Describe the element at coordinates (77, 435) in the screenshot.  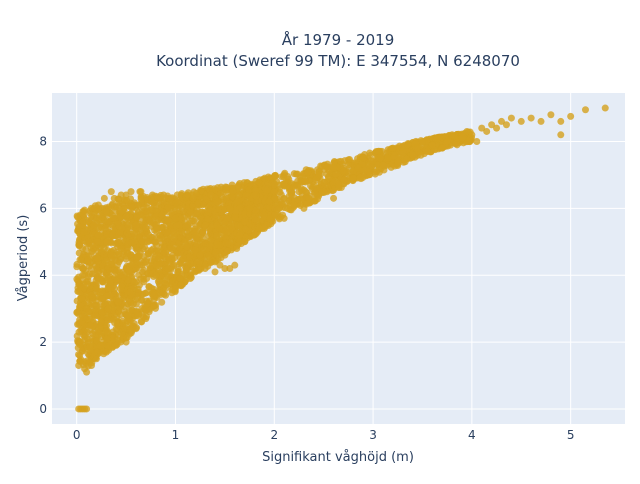
I see `x-tick-label: 0` at that location.